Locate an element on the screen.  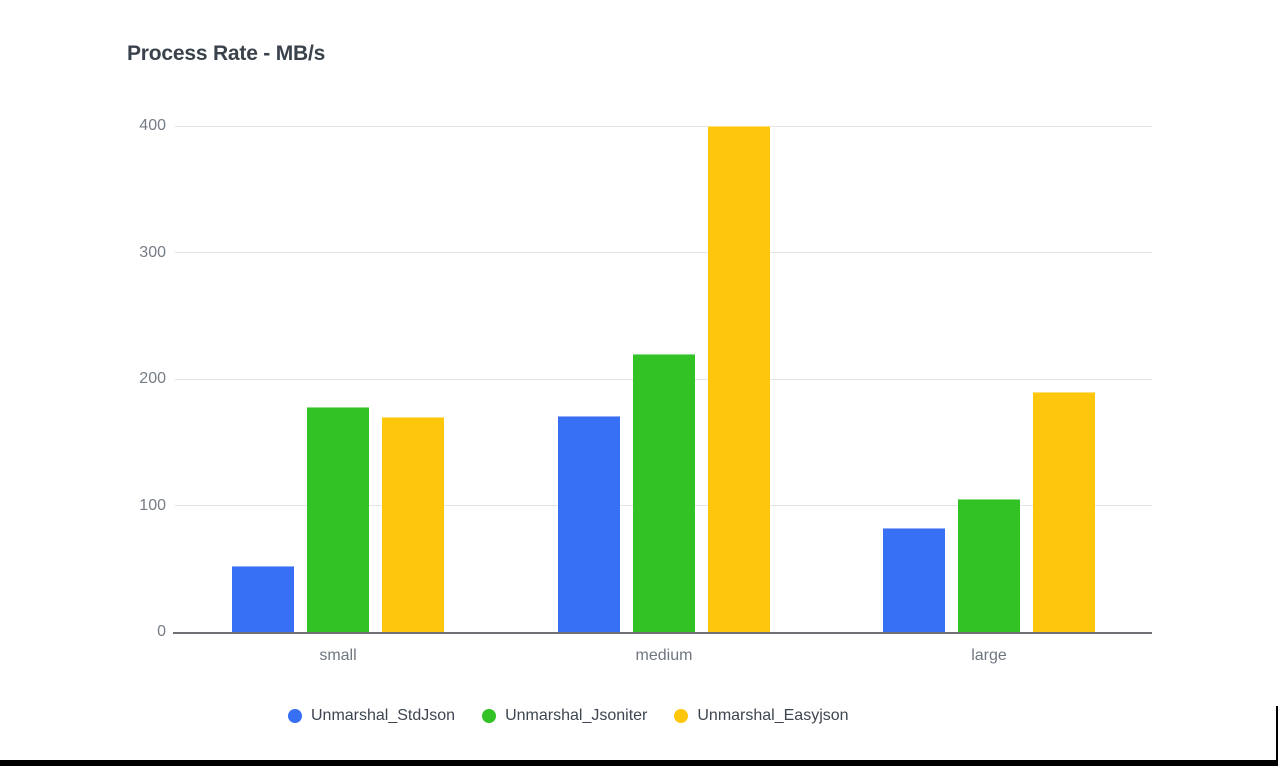
y-axis-tick-100: 100 is located at coordinates (152, 505).